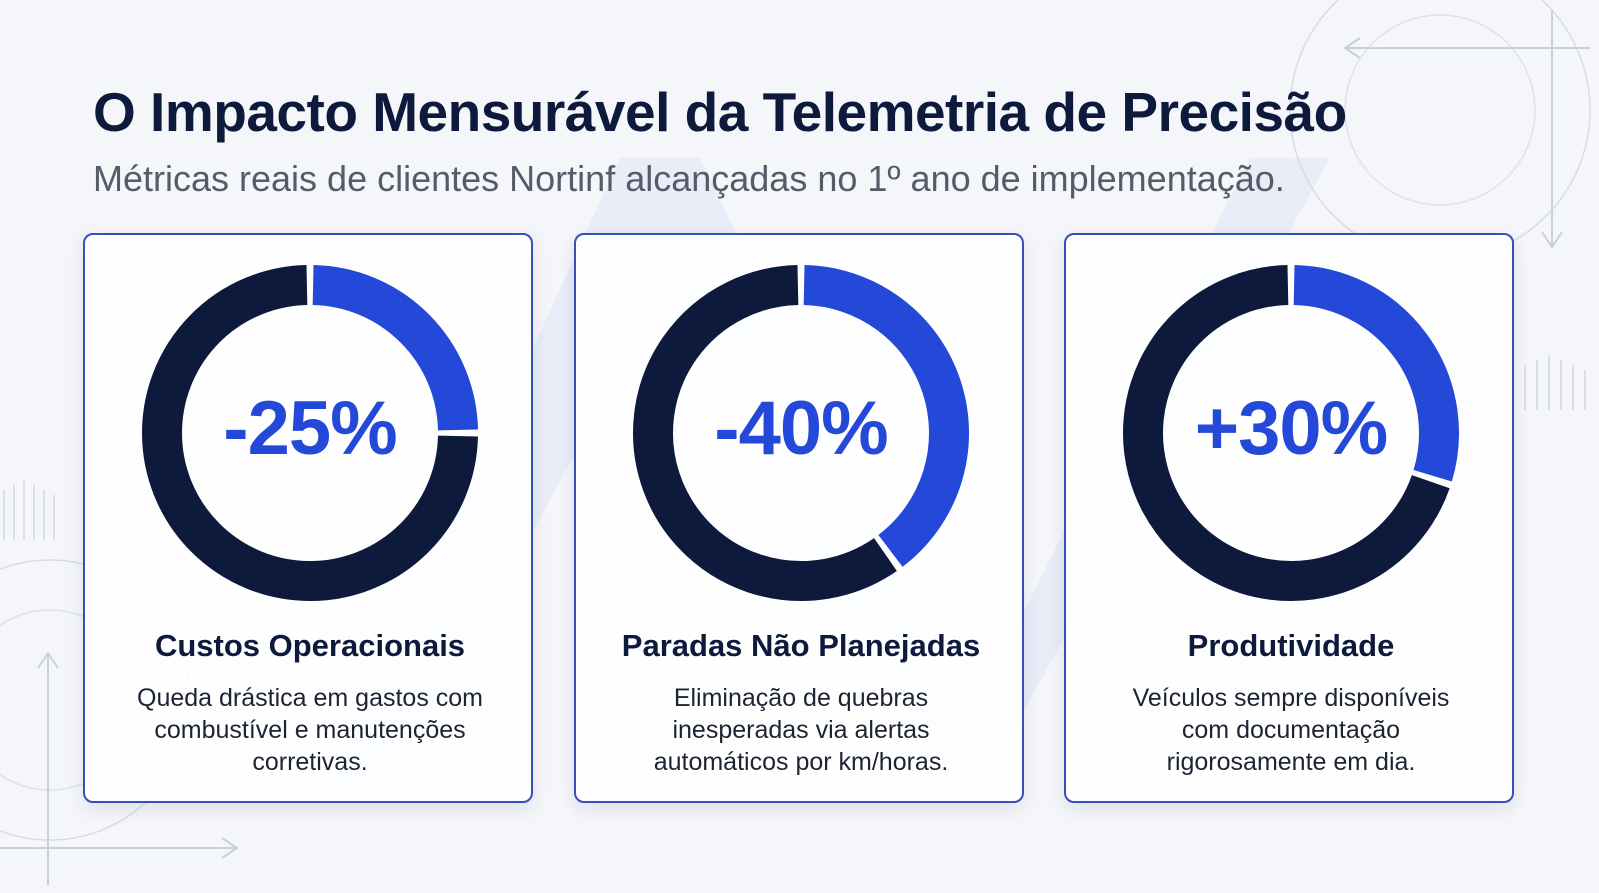 The image size is (1599, 893). Describe the element at coordinates (1291, 645) in the screenshot. I see `metric-label: Produtividade` at that location.